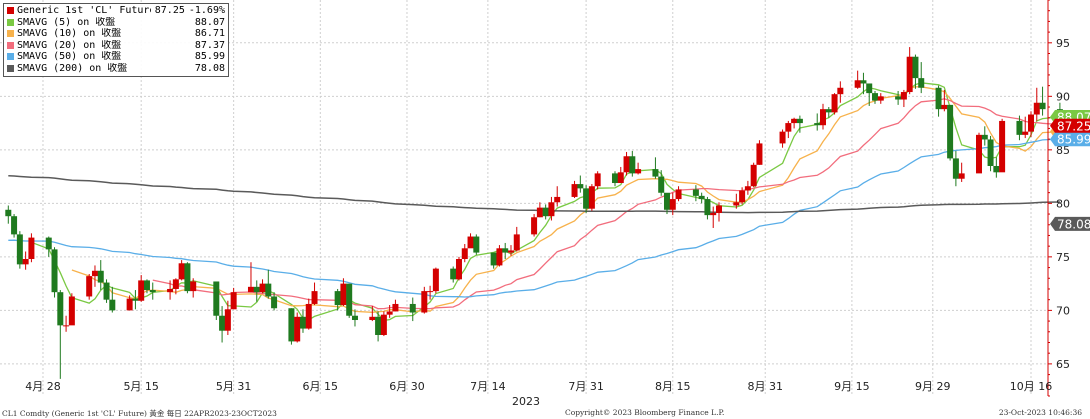 The width and height of the screenshot is (1090, 419). Describe the element at coordinates (765, 386) in the screenshot. I see `x-tick-label-8: 8月 31` at that location.